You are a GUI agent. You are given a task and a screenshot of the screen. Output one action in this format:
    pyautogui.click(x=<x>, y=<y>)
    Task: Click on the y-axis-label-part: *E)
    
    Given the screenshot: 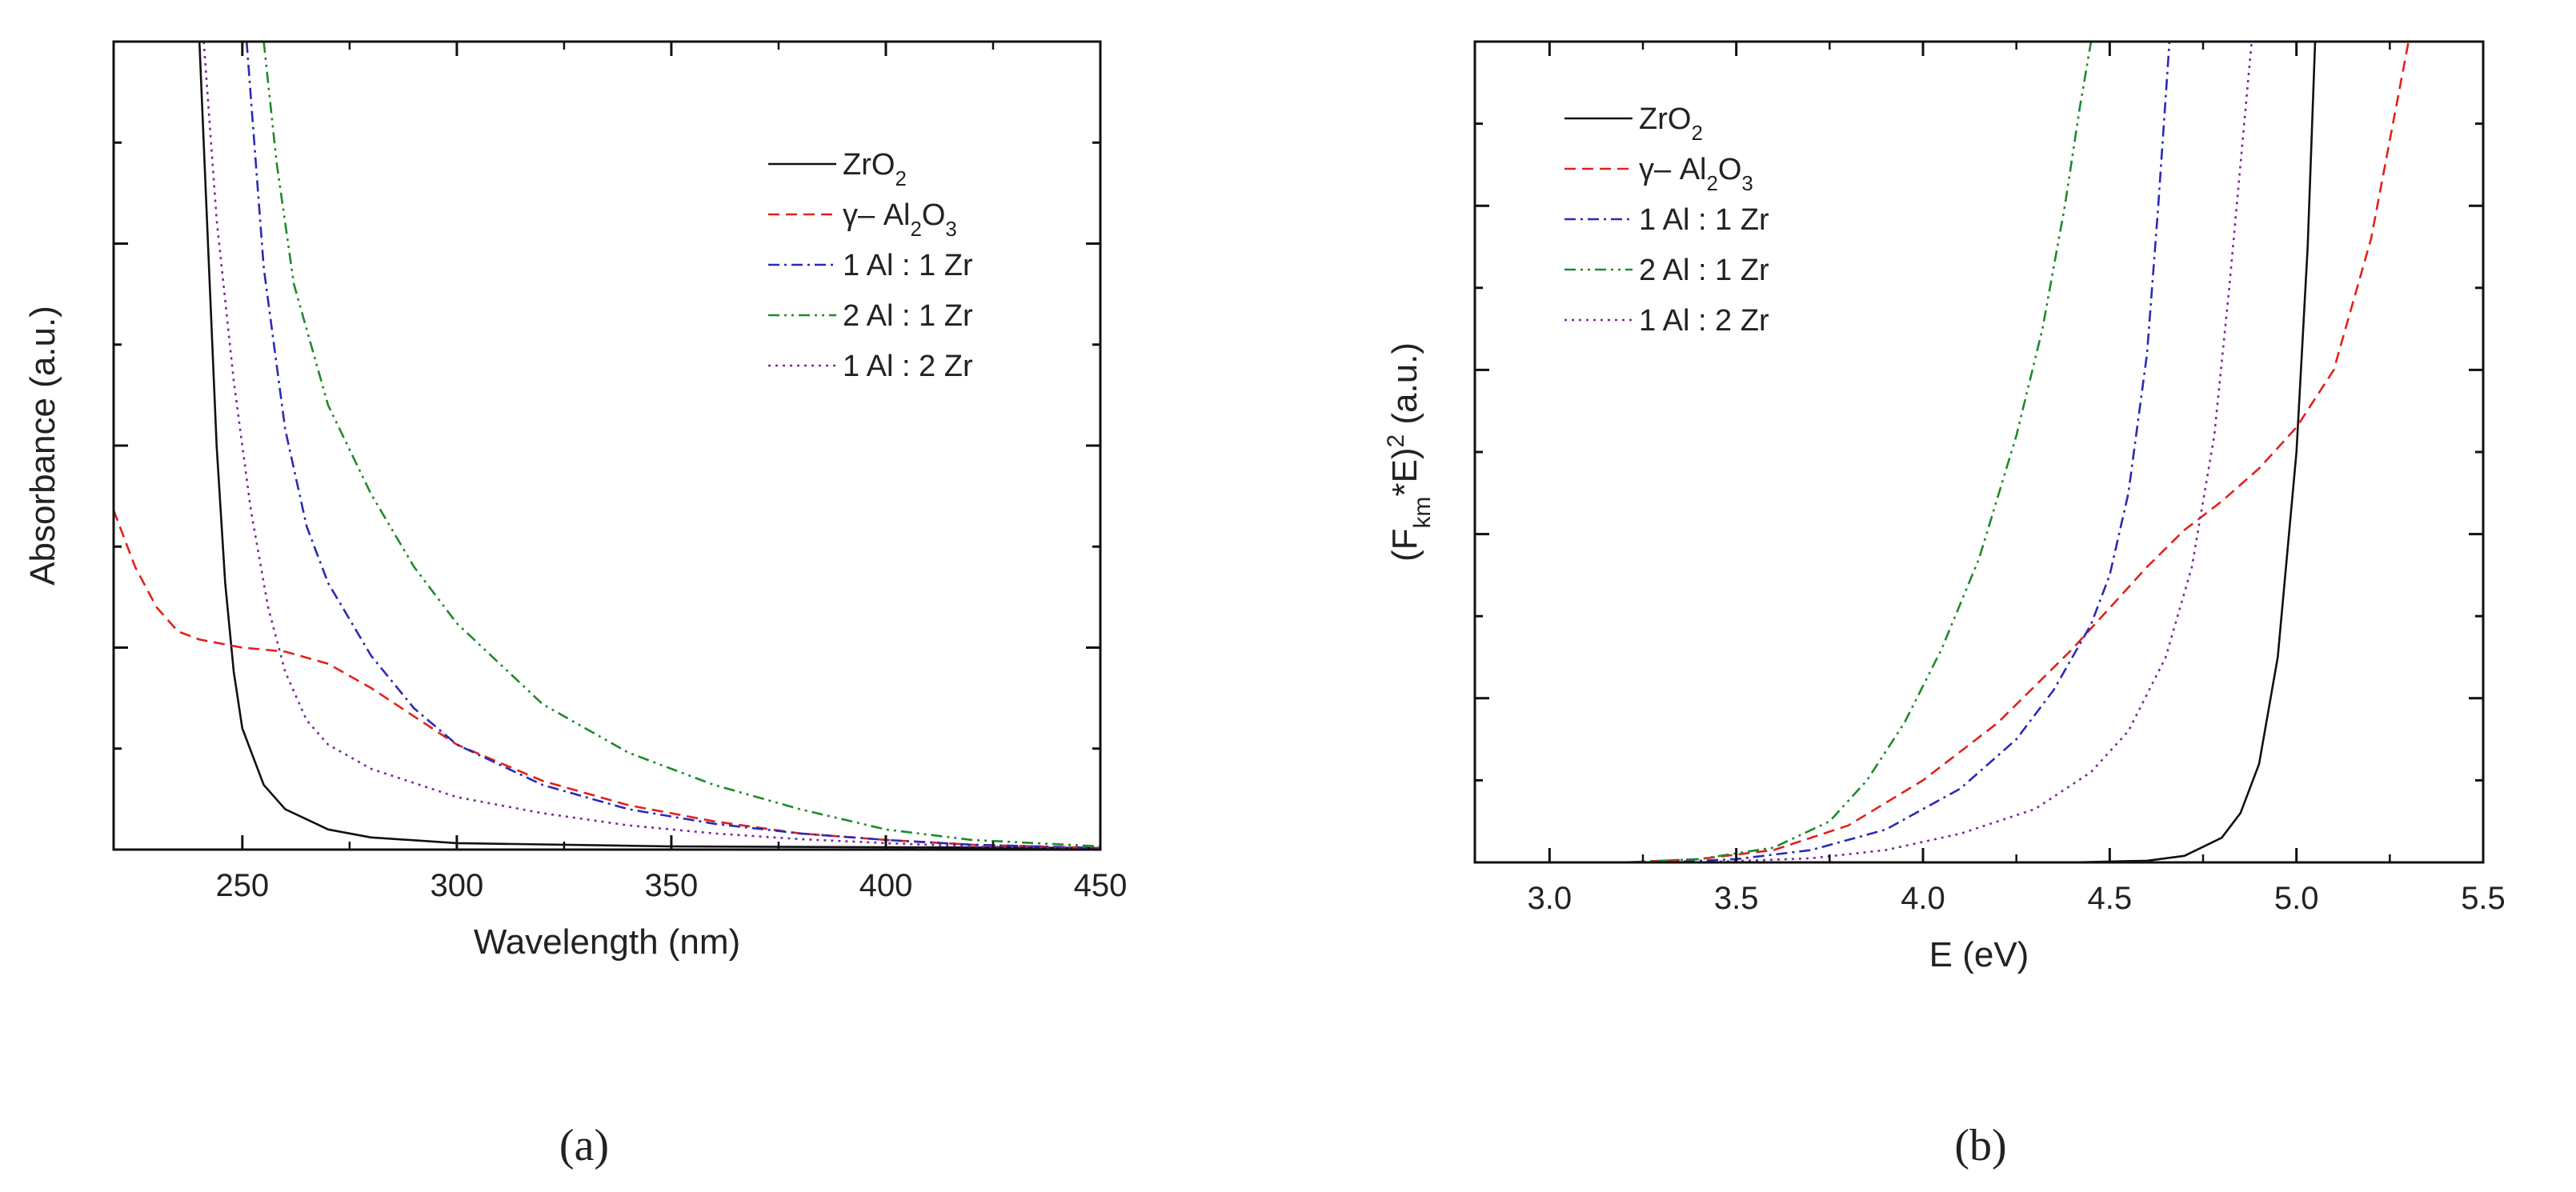 What is the action you would take?
    pyautogui.click(x=1404, y=472)
    